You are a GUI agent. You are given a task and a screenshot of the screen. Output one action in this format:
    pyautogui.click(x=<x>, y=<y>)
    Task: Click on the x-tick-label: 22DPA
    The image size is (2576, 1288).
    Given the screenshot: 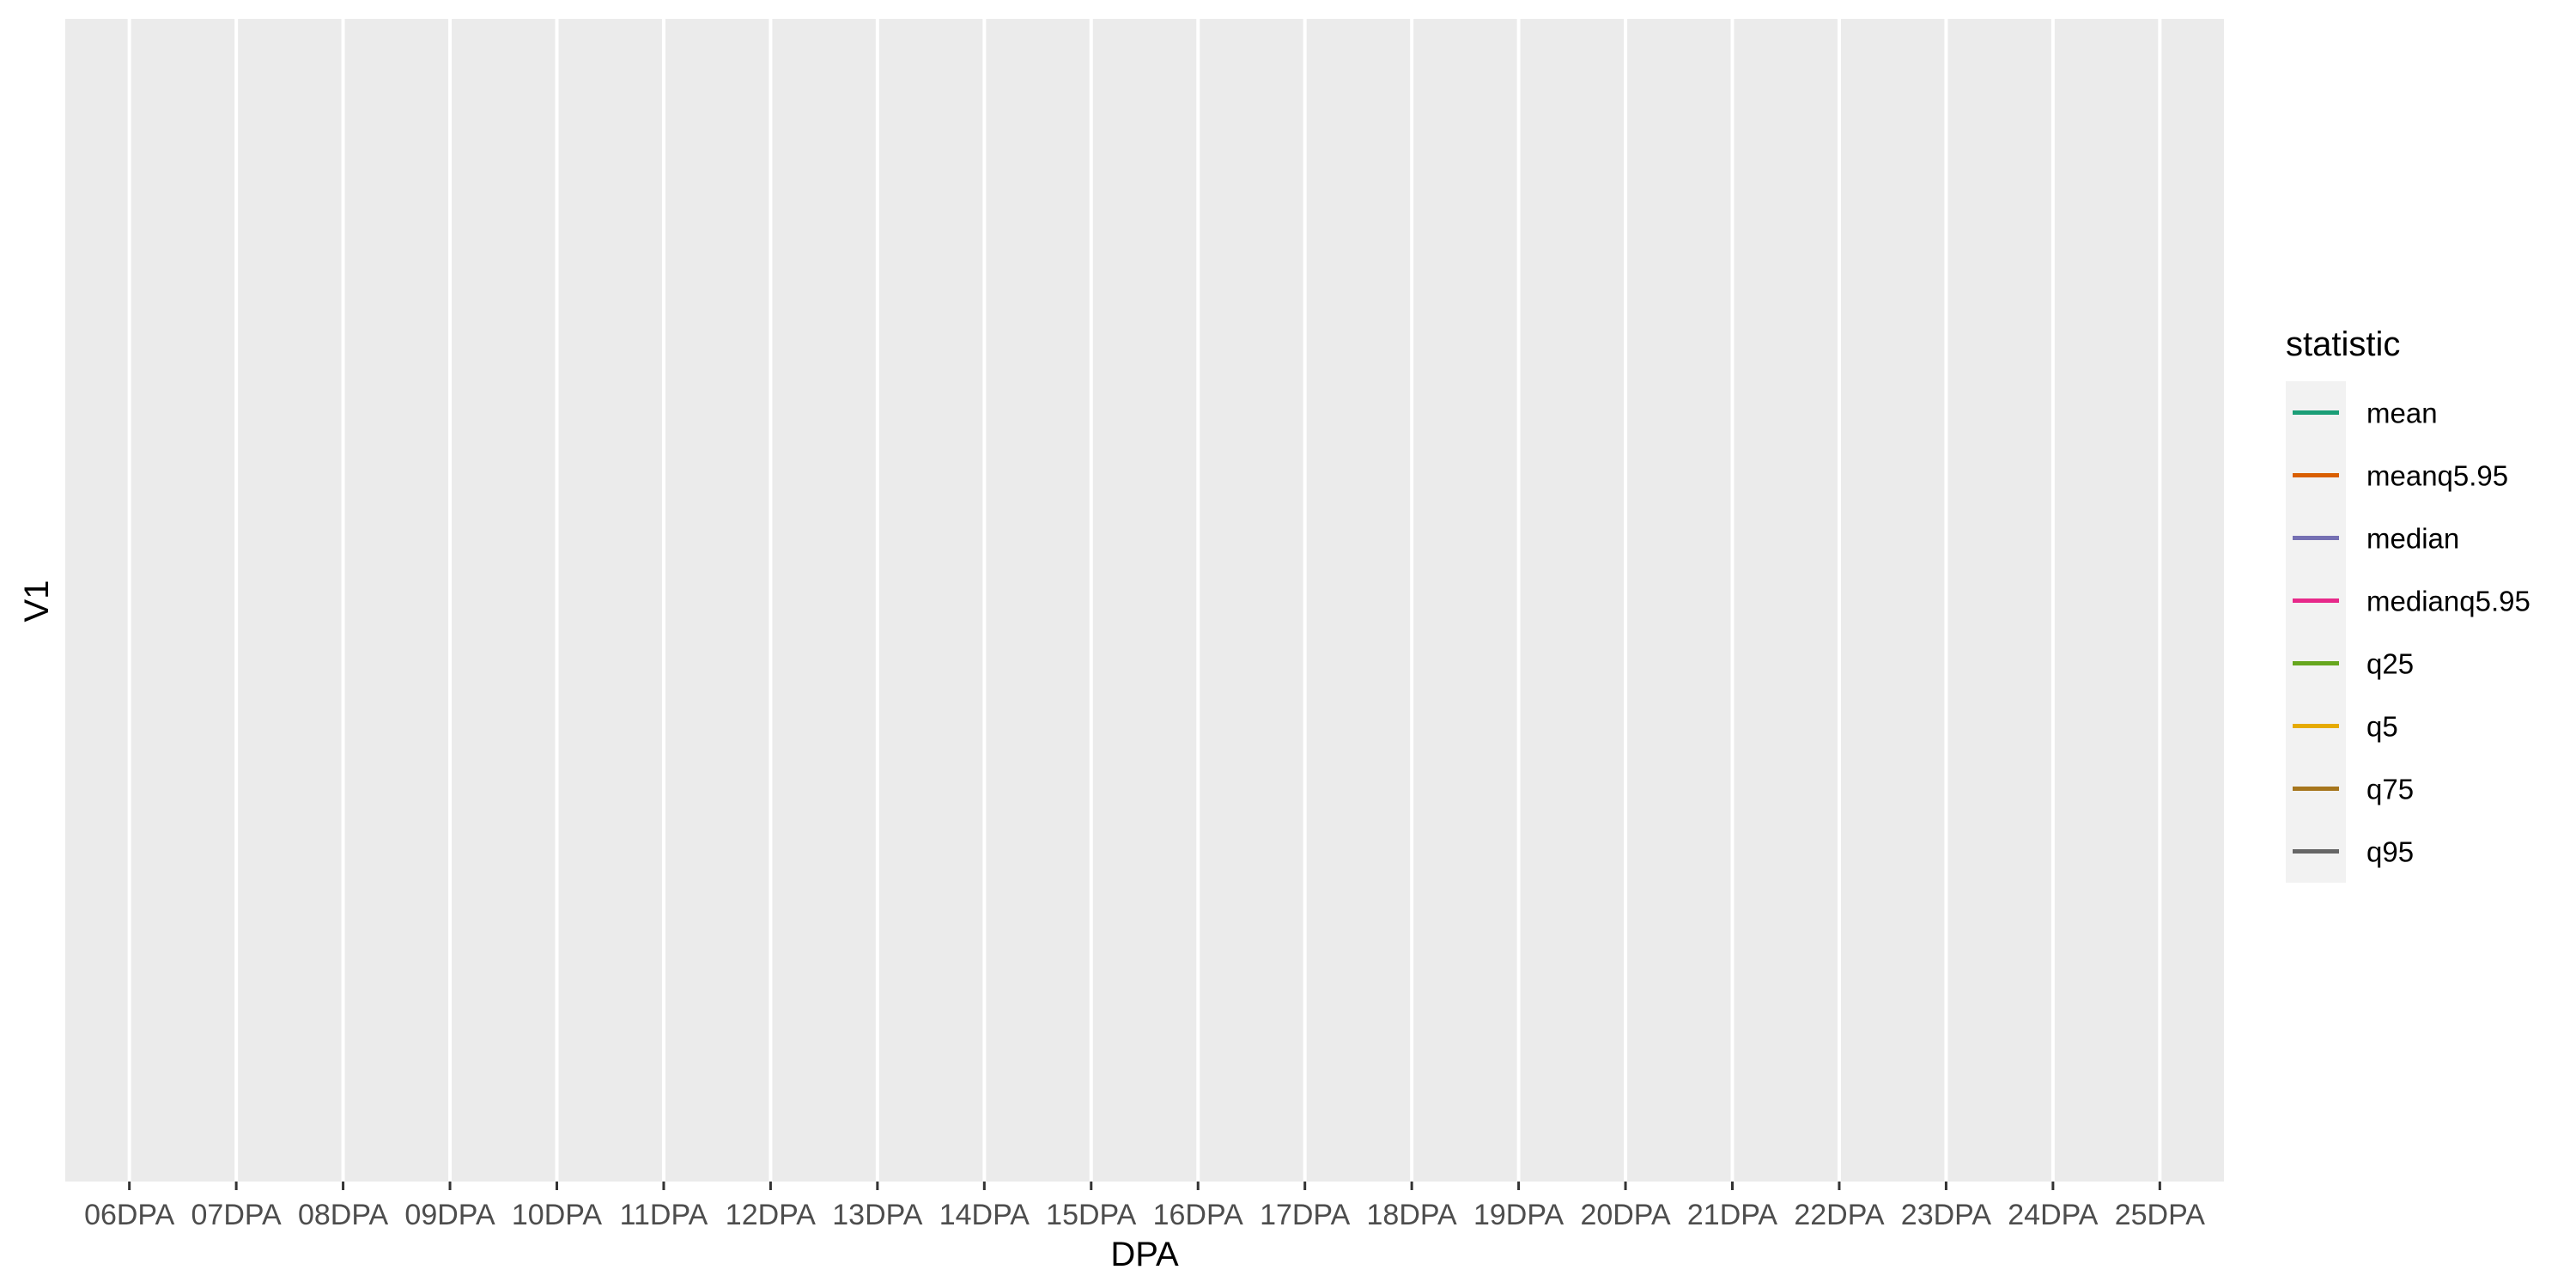 What is the action you would take?
    pyautogui.click(x=1839, y=1215)
    